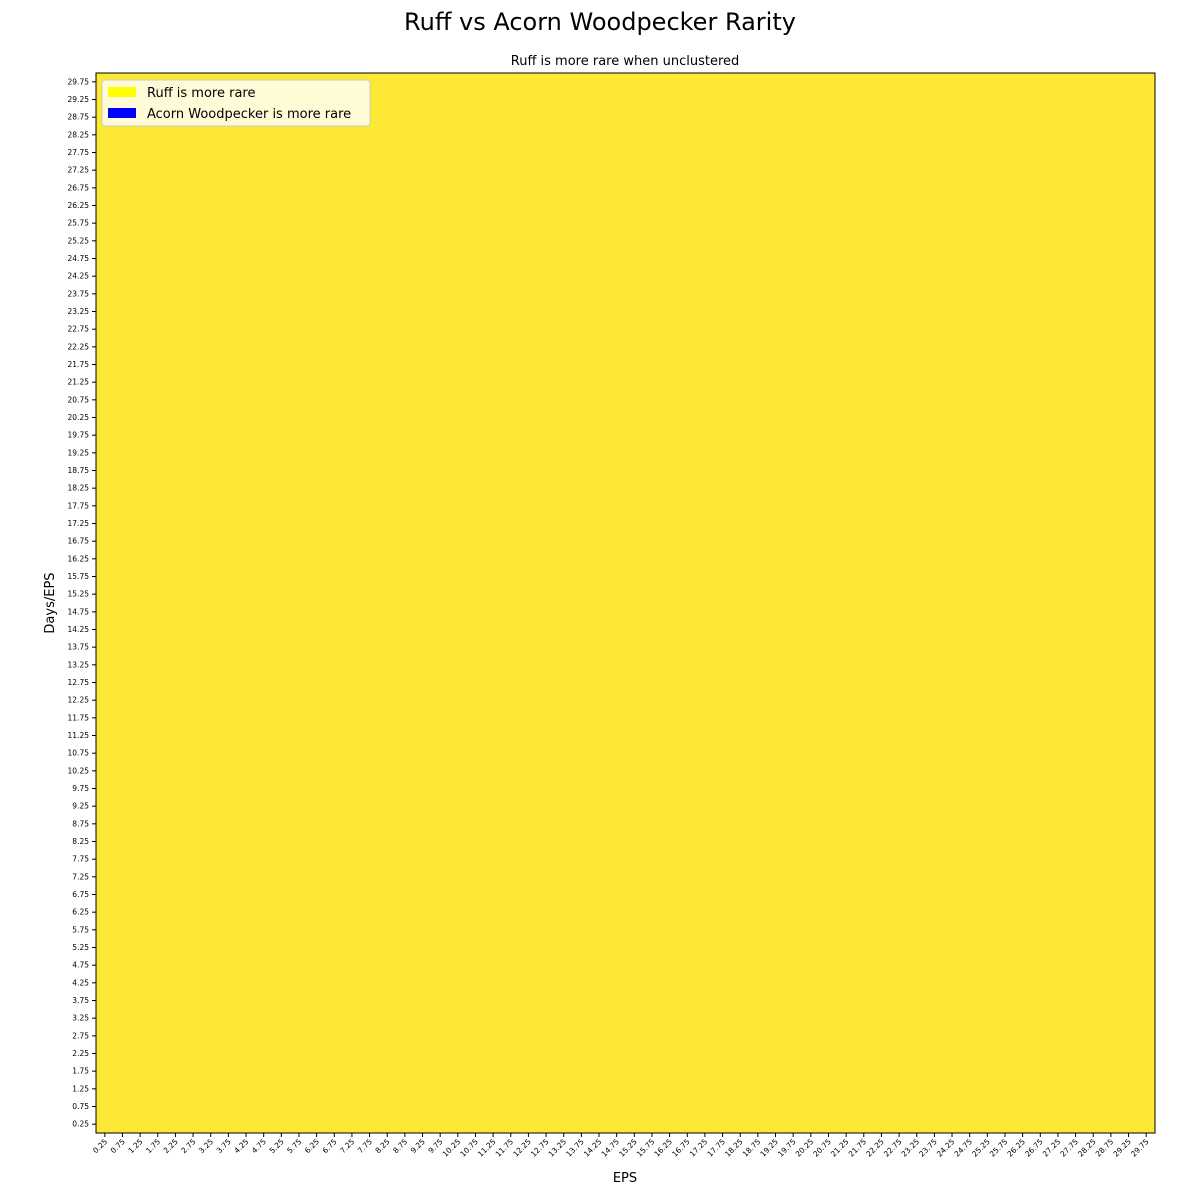  I want to click on x-tick-label: 16.25, so click(663, 1148).